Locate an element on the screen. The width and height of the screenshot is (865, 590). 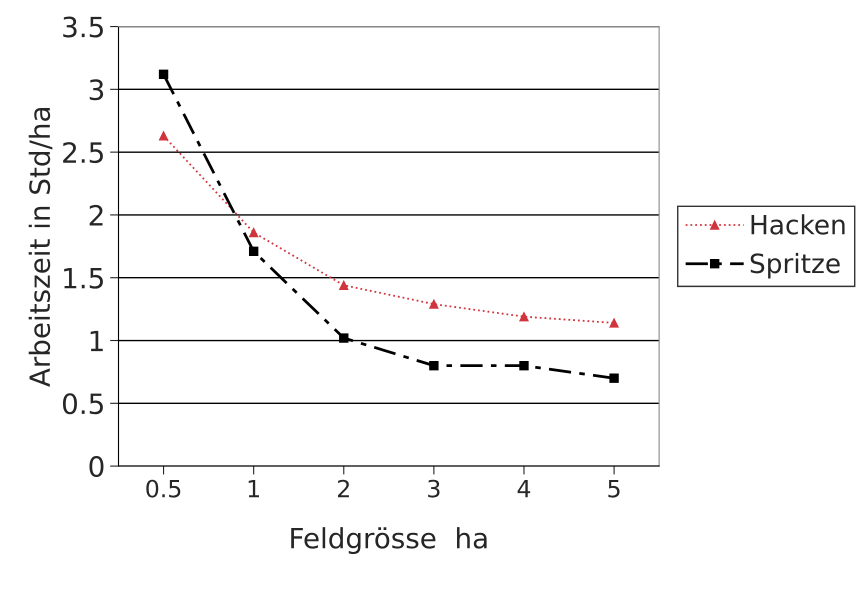
x-tick-label: 4 is located at coordinates (524, 489).